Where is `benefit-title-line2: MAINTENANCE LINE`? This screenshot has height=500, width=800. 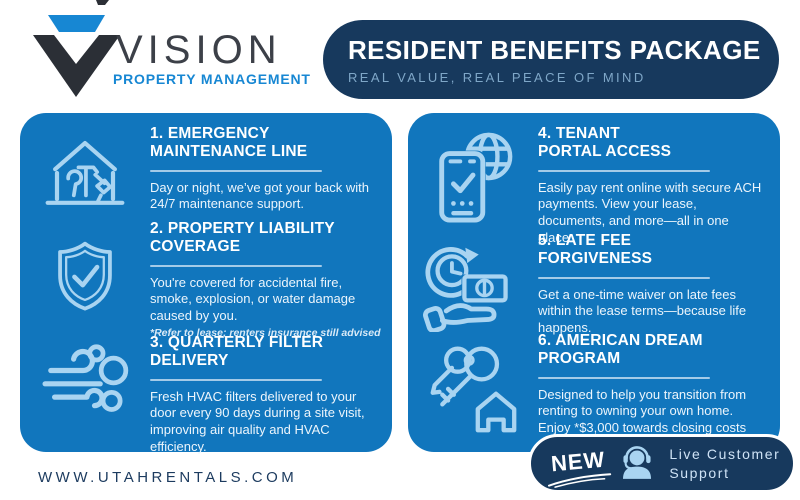 benefit-title-line2: MAINTENANCE LINE is located at coordinates (229, 152).